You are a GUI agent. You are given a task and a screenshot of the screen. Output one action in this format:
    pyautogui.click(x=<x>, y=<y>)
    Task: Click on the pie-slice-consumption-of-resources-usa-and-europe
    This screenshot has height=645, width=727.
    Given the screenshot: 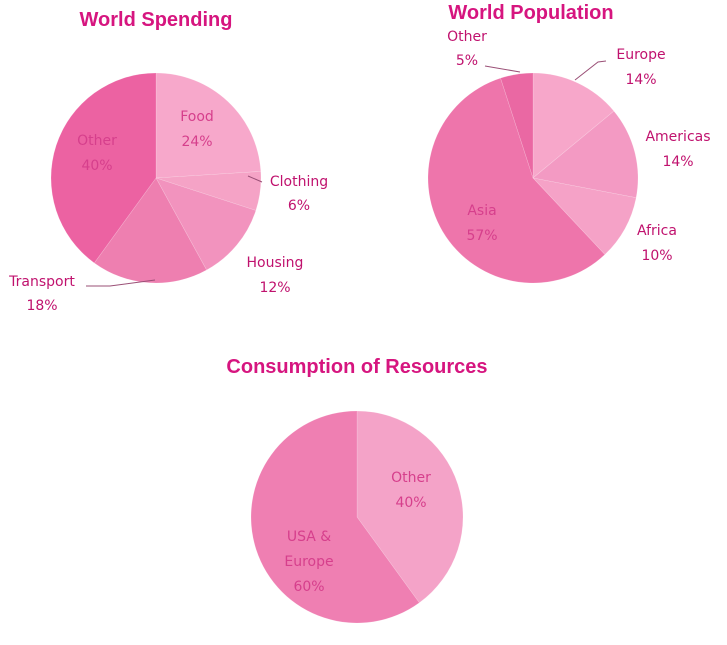 What is the action you would take?
    pyautogui.click(x=335, y=517)
    